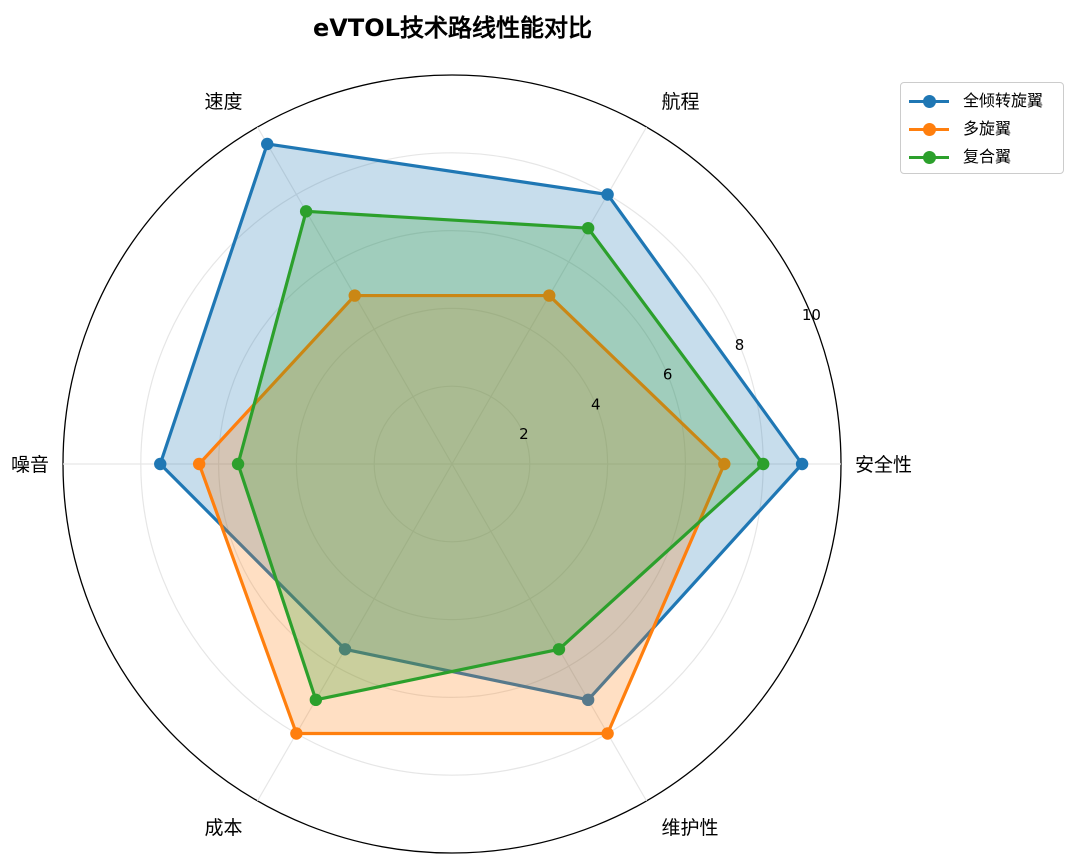 This screenshot has width=1080, height=868. What do you see at coordinates (690, 828) in the screenshot?
I see `axis-label: 维护性` at bounding box center [690, 828].